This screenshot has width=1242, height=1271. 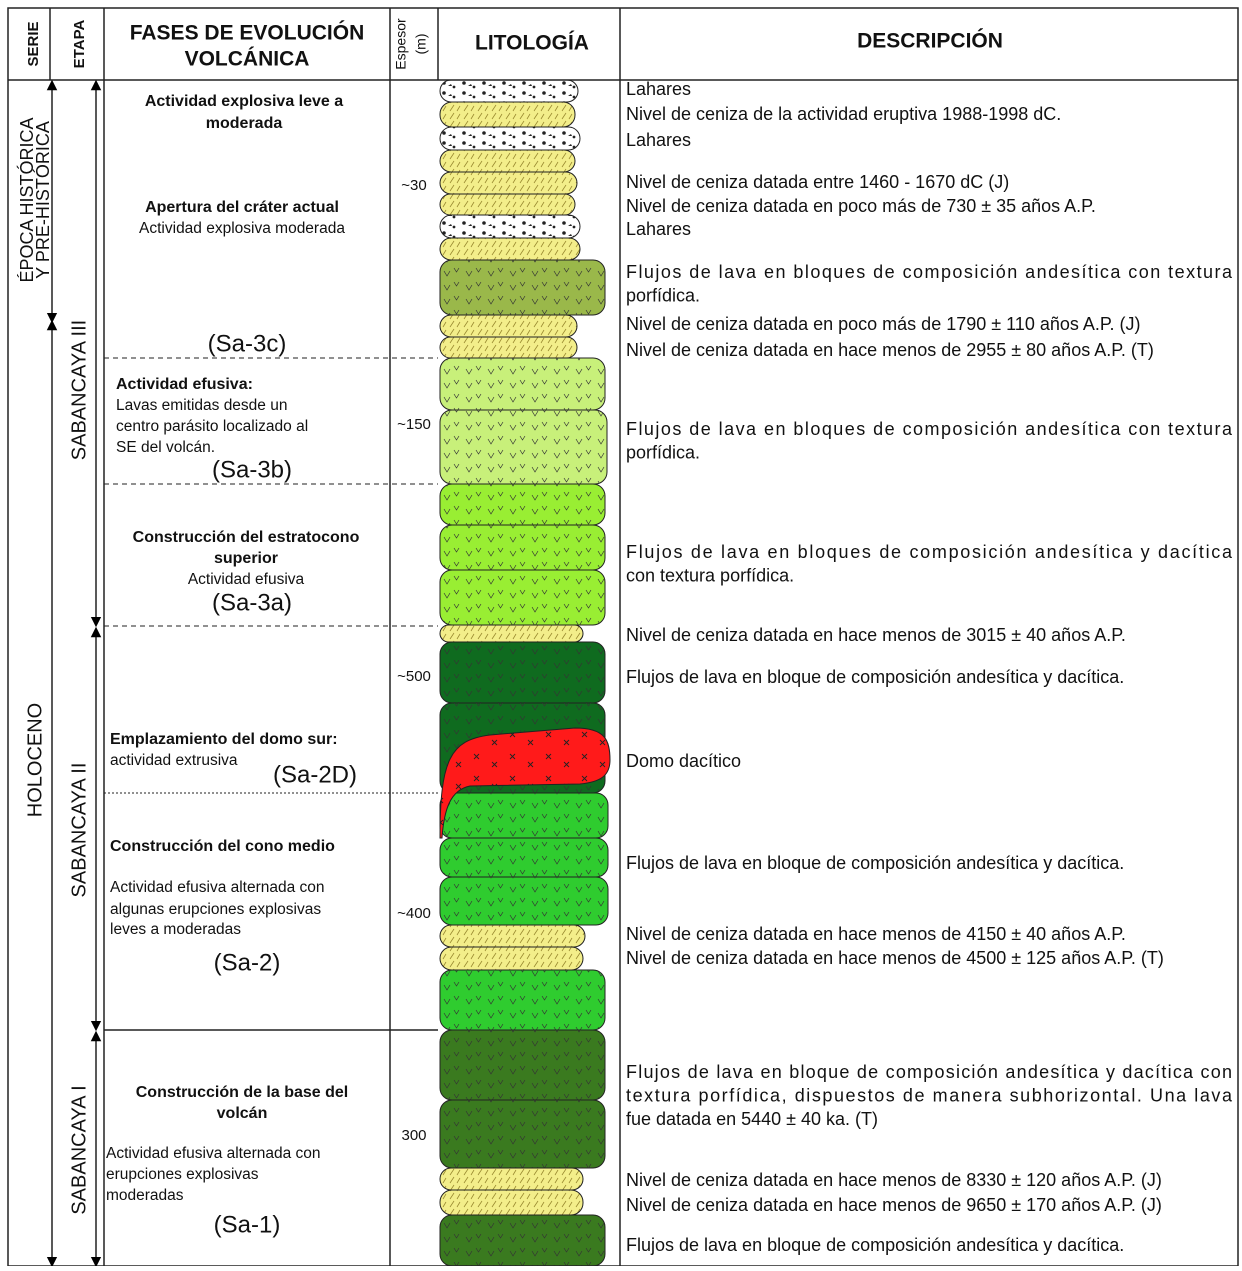 I want to click on label: moderada, so click(x=244, y=123).